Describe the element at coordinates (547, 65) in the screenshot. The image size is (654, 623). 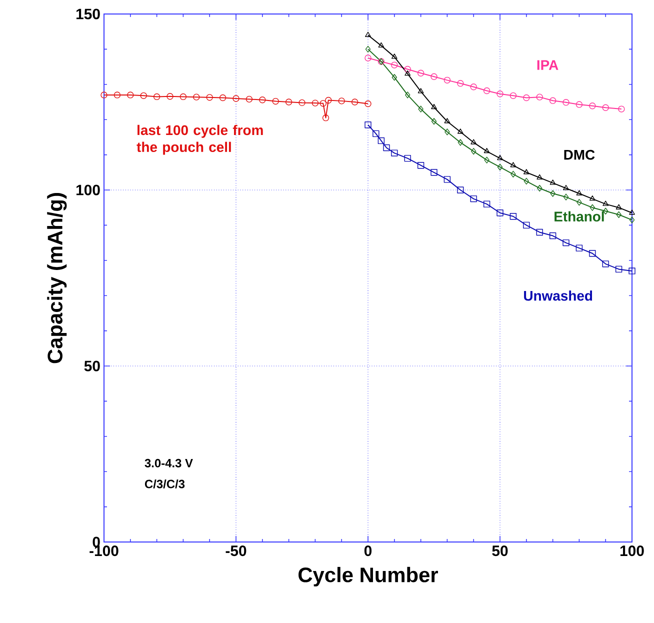
I see `series-label: IPA` at that location.